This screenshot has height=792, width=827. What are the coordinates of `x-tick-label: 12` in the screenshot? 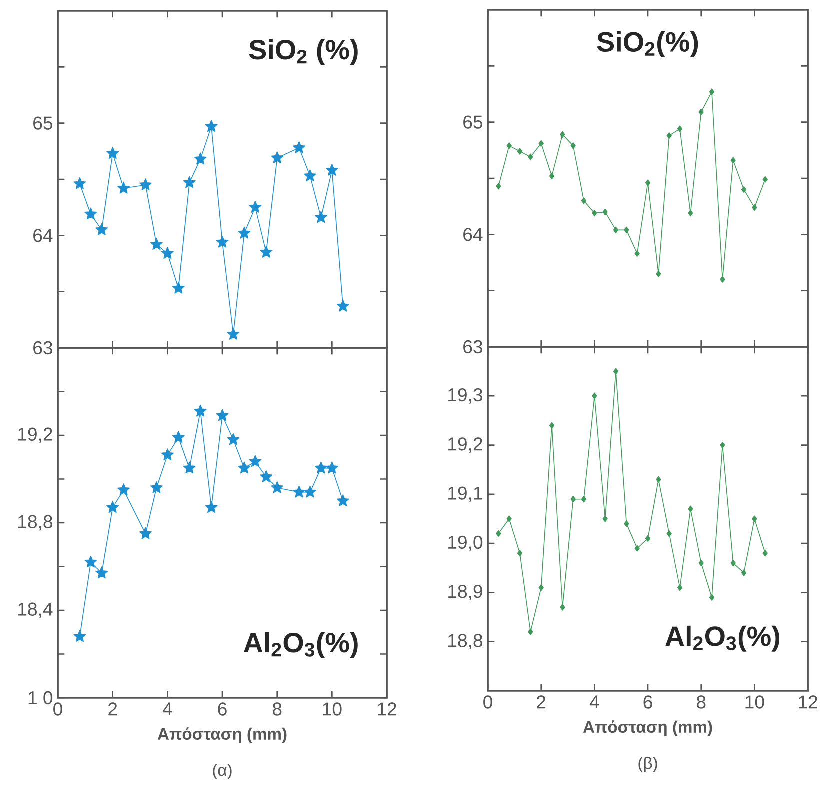 It's located at (808, 702).